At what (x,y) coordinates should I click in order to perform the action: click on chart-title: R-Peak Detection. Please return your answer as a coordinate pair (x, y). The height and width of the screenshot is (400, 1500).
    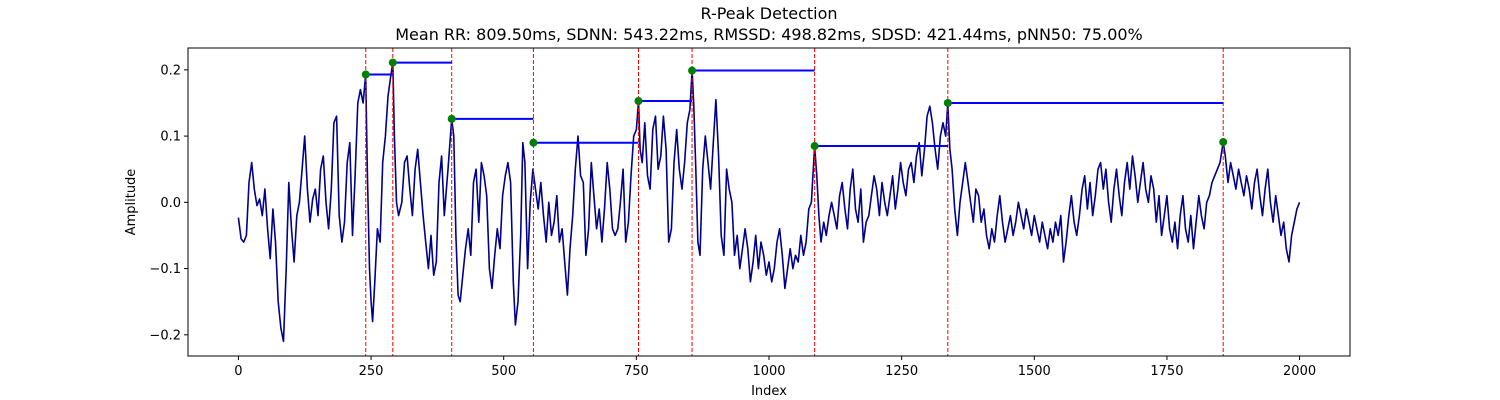
    Looking at the image, I should click on (768, 13).